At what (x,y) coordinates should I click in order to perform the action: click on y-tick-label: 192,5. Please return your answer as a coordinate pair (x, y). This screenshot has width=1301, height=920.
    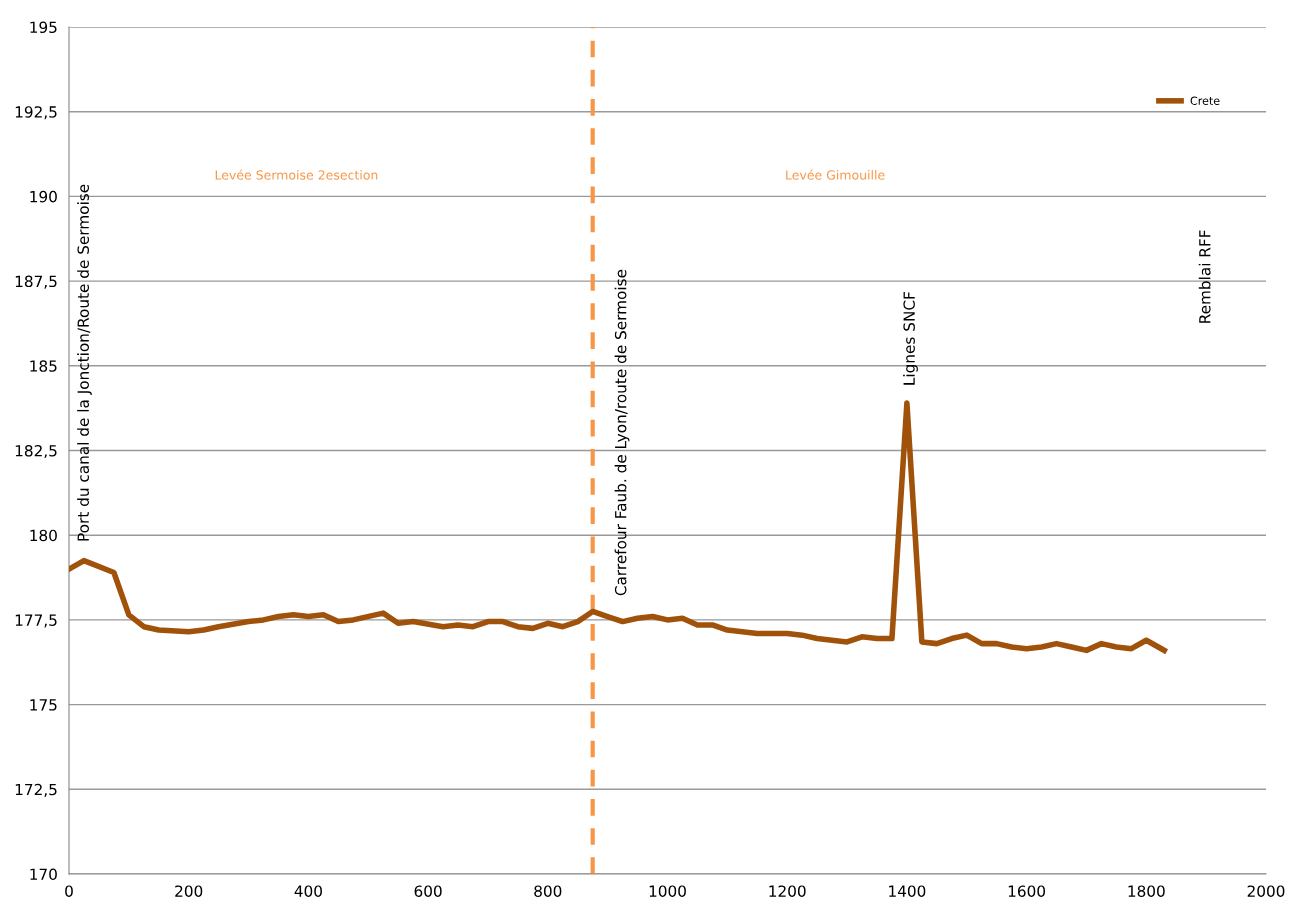
    Looking at the image, I should click on (36, 113).